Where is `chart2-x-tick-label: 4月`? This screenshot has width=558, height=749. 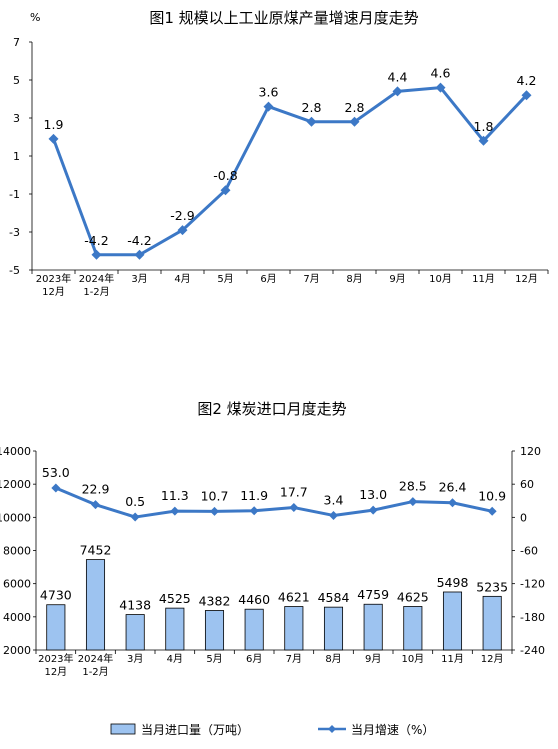 chart2-x-tick-label: 4月 is located at coordinates (175, 659).